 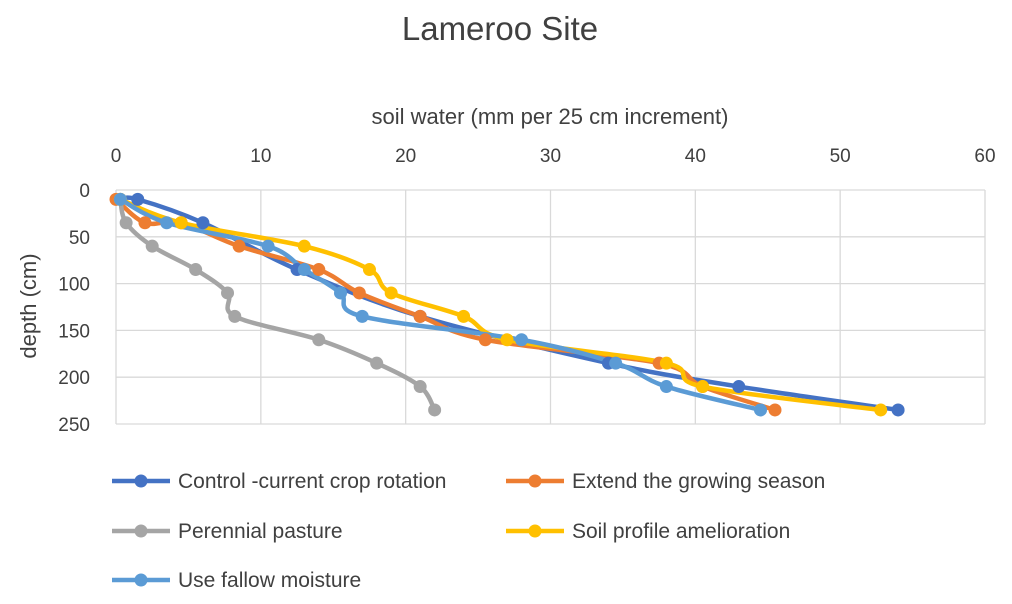 I want to click on x-tick-label: 50, so click(x=840, y=156).